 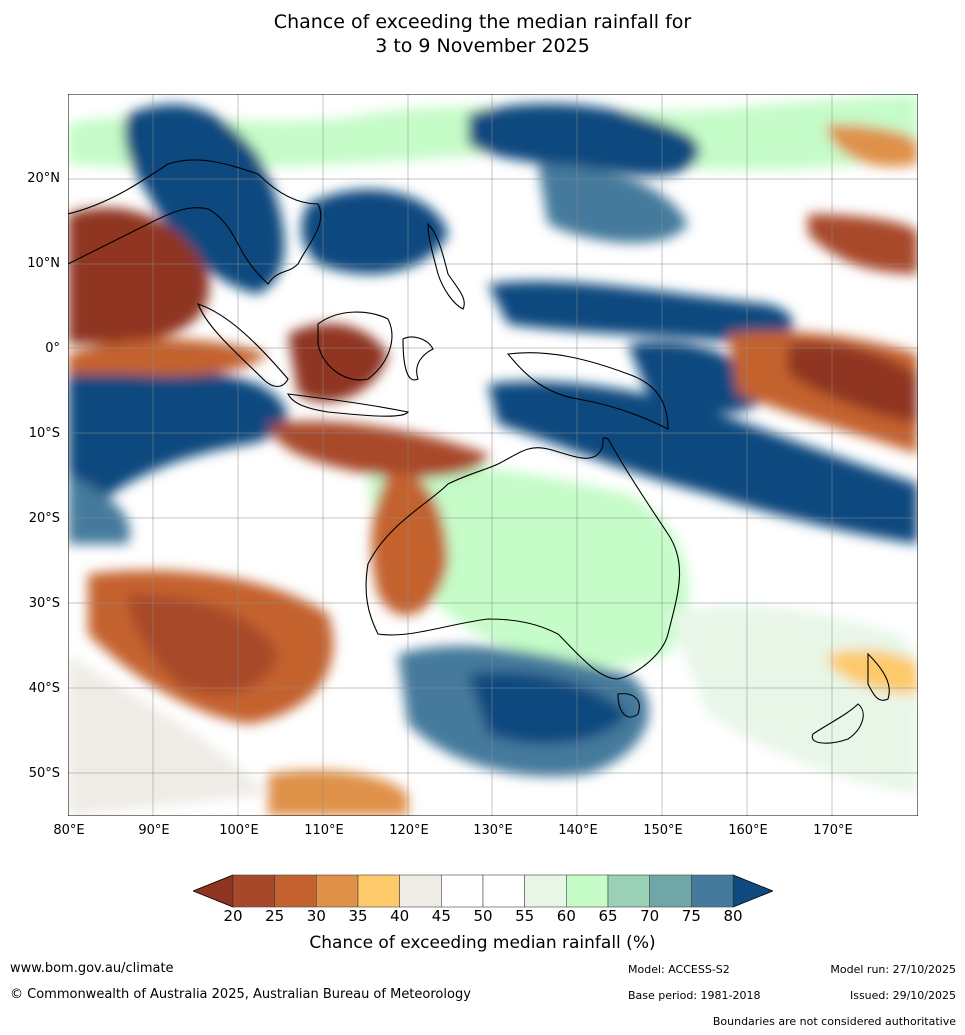 I want to click on lat-label-30s: 30°S, so click(x=44, y=603).